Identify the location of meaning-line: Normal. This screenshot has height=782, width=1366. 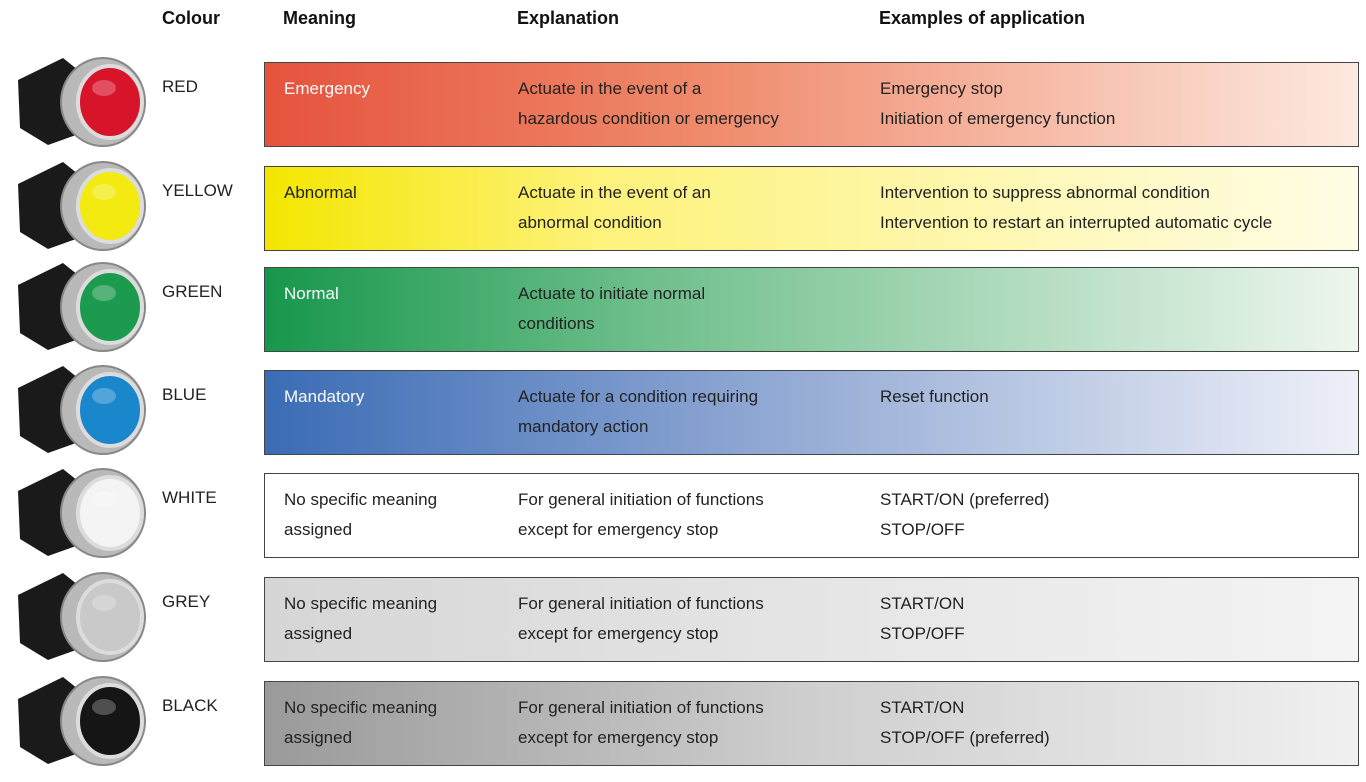
(311, 293).